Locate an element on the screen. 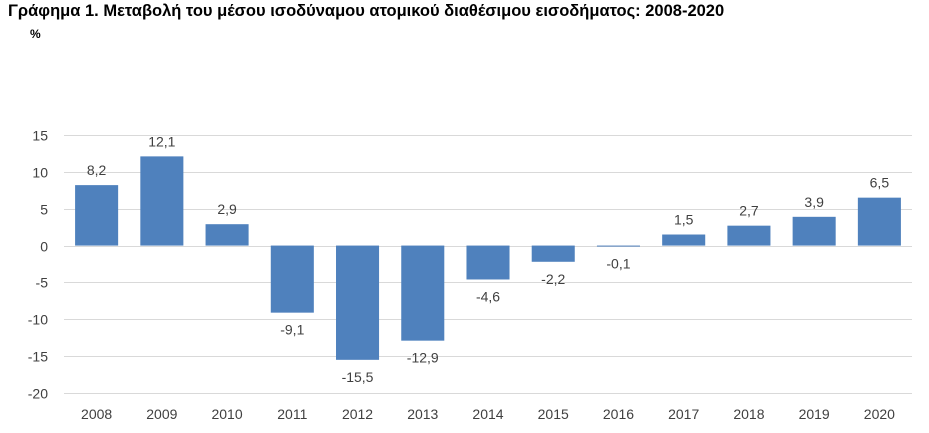 This screenshot has width=929, height=433. x-tick-label-2019: 2019 is located at coordinates (814, 414).